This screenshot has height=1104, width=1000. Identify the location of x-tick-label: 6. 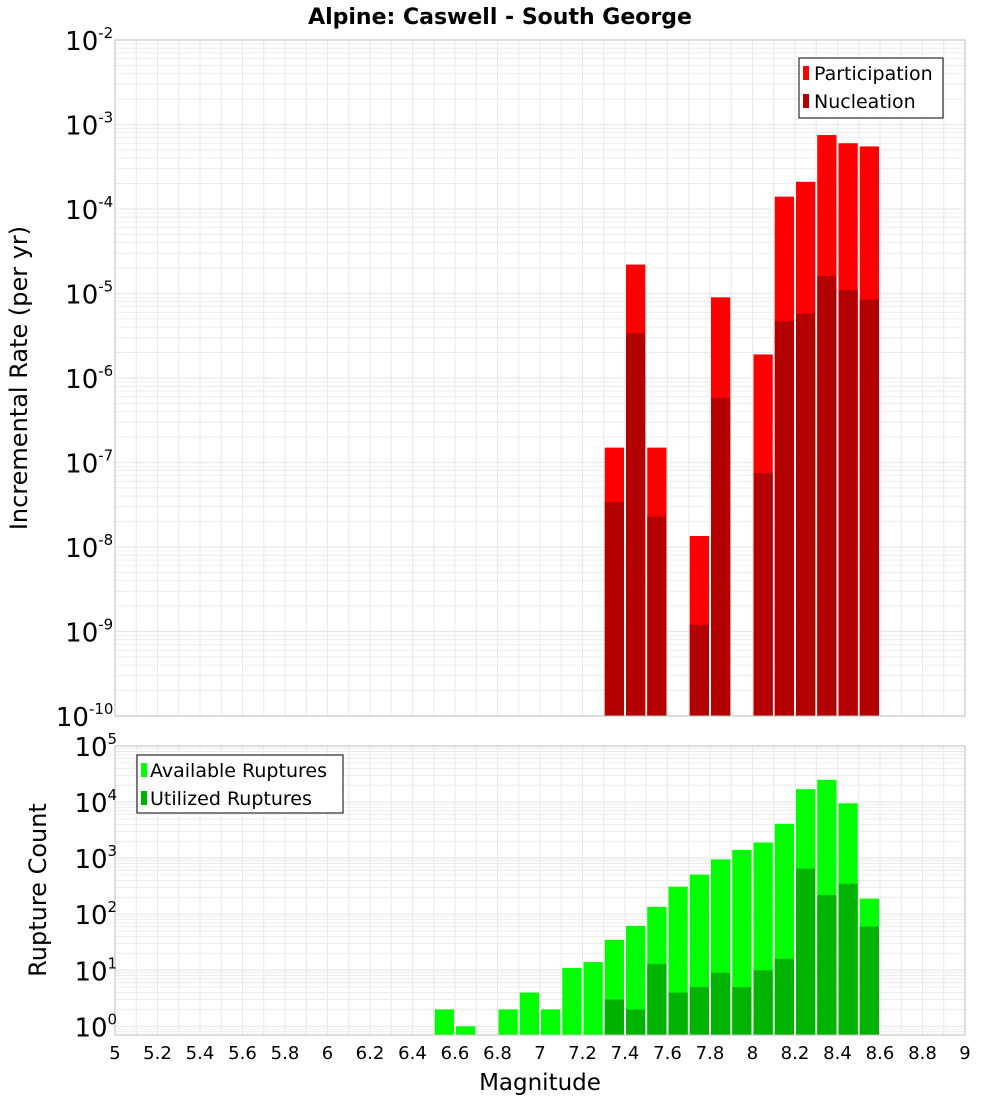
(327, 1053).